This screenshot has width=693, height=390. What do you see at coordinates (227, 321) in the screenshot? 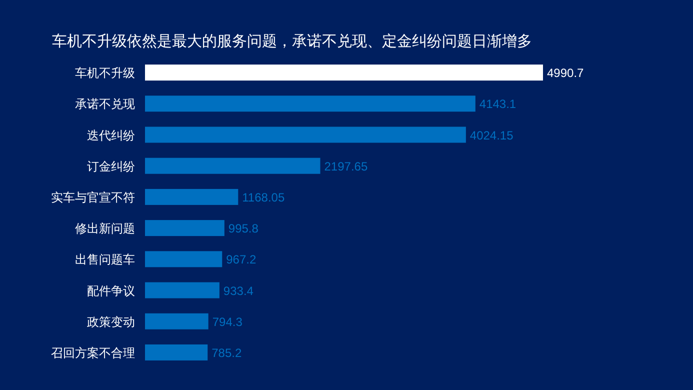
I see `data-label: 794.3` at bounding box center [227, 321].